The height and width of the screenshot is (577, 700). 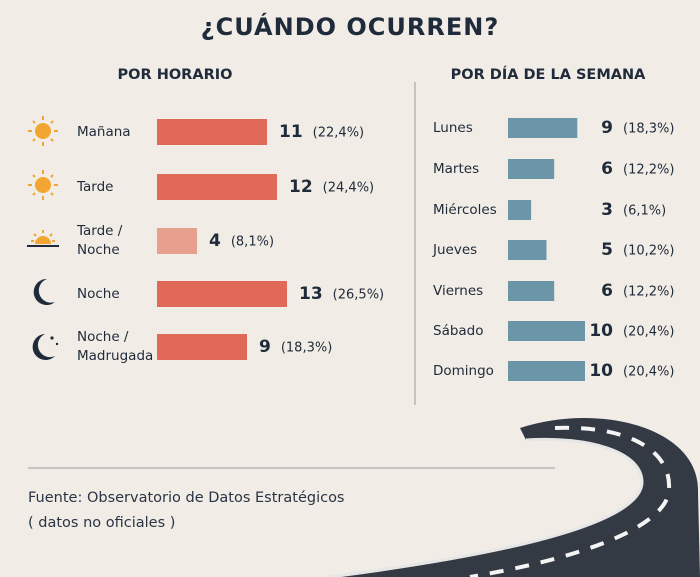 What do you see at coordinates (175, 75) in the screenshot?
I see `chart-heading: POR HORARIO` at bounding box center [175, 75].